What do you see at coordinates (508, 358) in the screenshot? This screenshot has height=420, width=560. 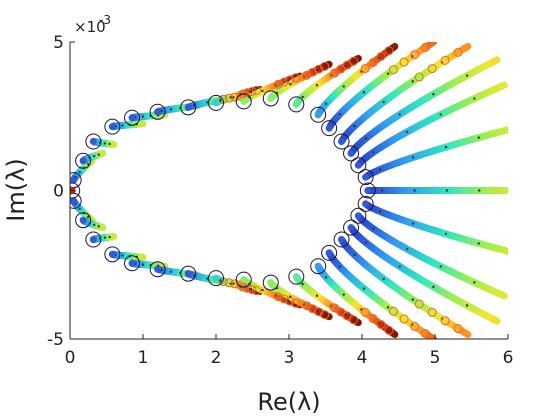 I see `x-tick-label: 6` at bounding box center [508, 358].